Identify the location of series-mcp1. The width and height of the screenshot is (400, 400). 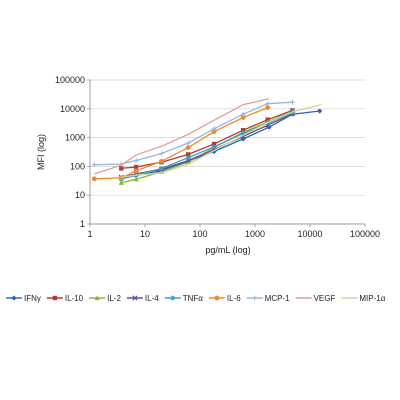
(193, 133).